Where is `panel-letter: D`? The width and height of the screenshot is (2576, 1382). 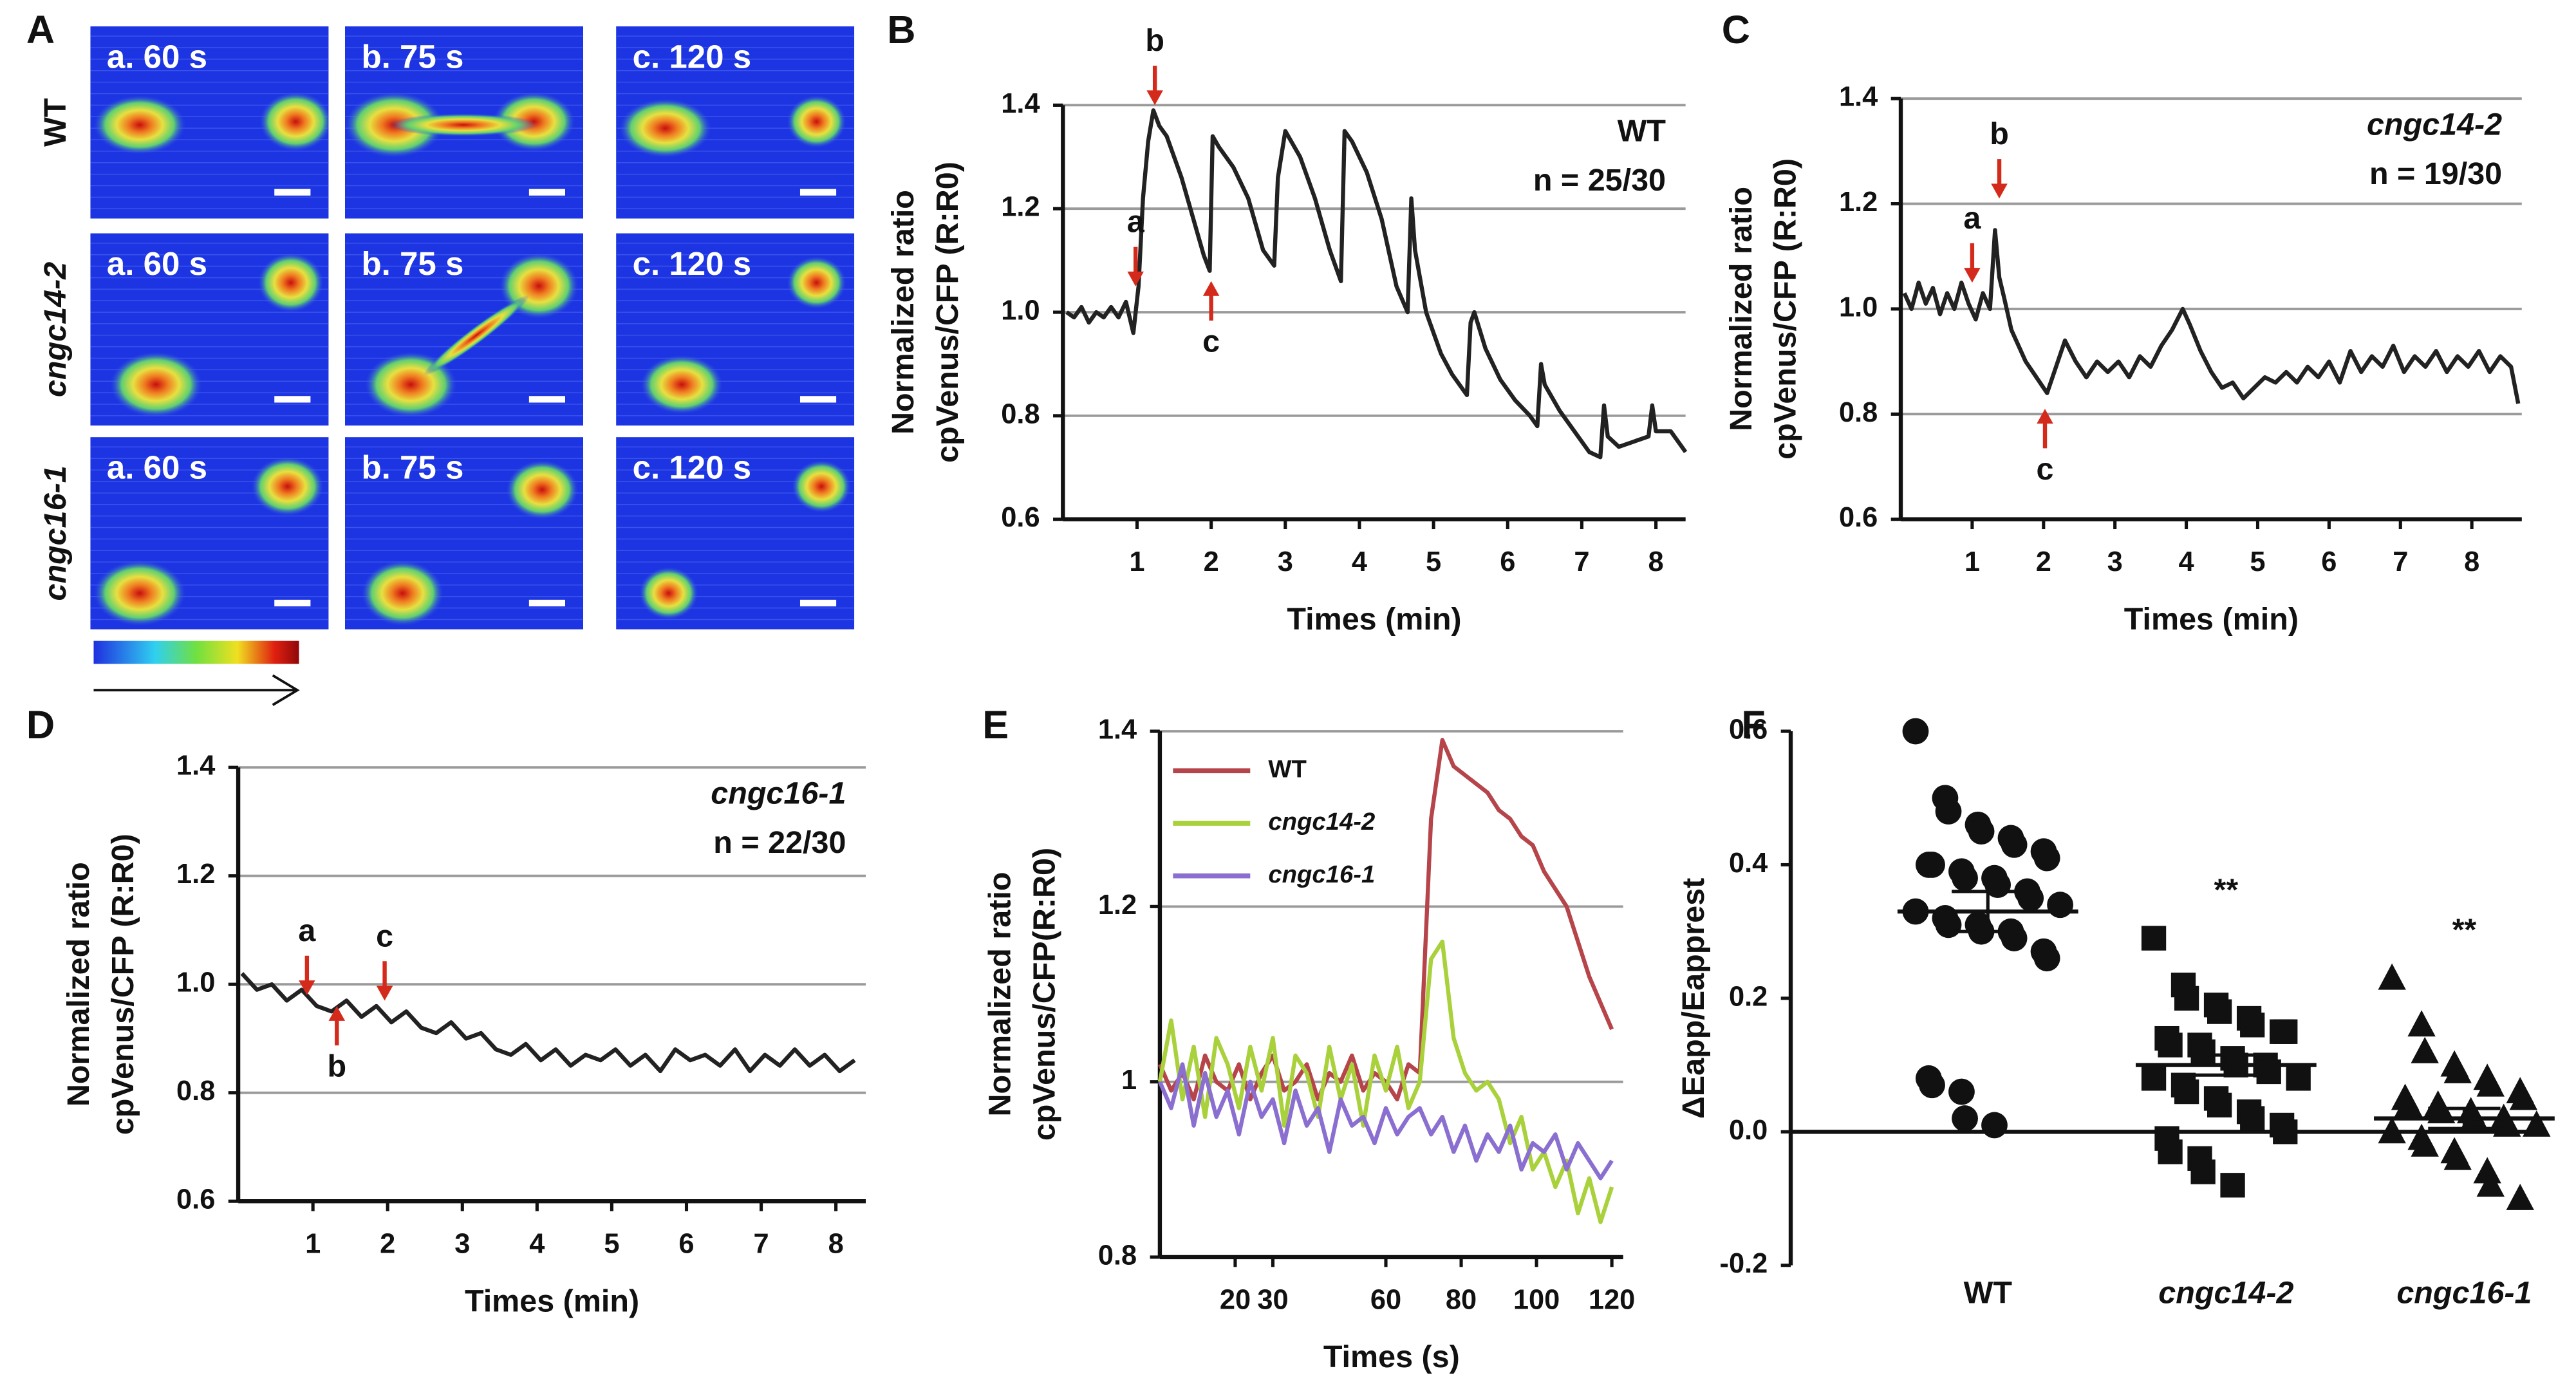 panel-letter: D is located at coordinates (40, 725).